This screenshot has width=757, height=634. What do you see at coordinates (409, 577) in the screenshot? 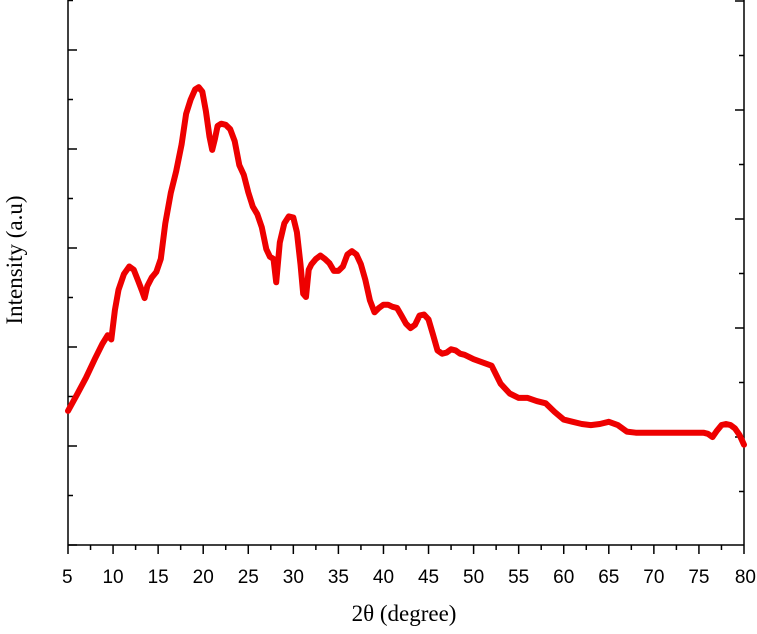
I see `x-axis-tick-labels: 5 10 15 20 25 30 35 40 45 50 55 60 65 70 75 80` at bounding box center [409, 577].